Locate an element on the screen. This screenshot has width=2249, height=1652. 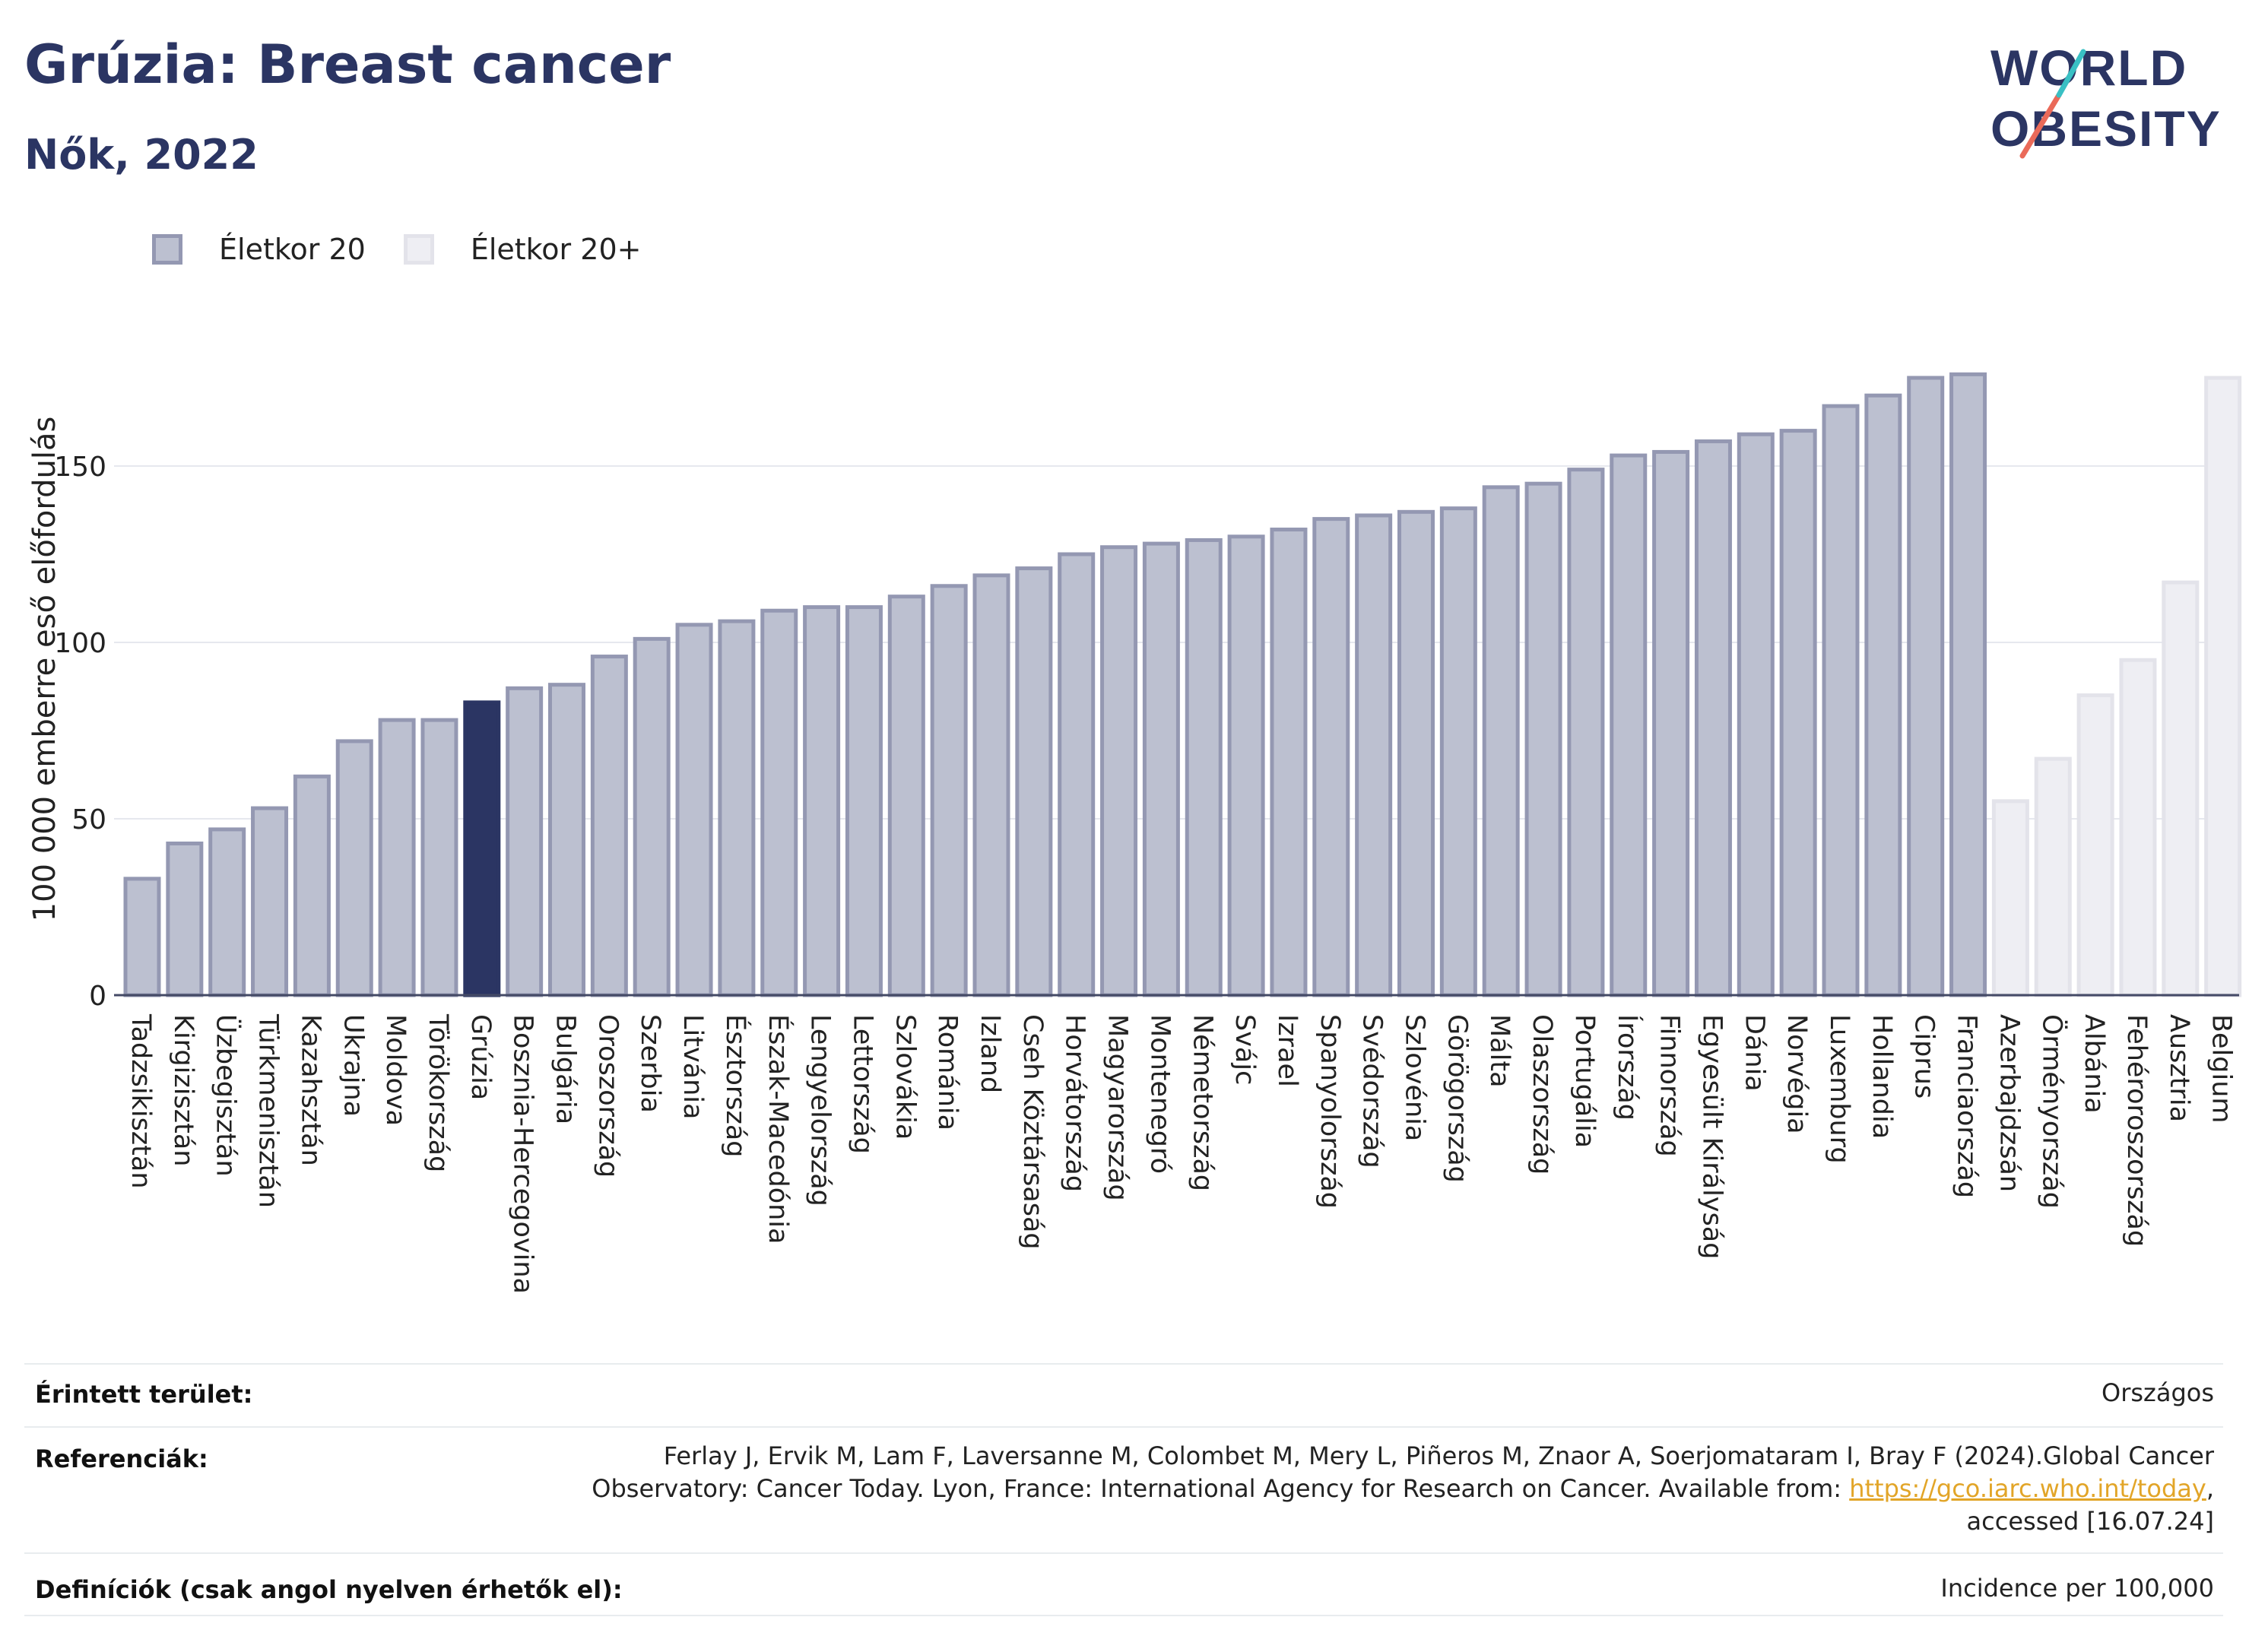
defs-value: Incidence per 100,000 is located at coordinates (2077, 1588).